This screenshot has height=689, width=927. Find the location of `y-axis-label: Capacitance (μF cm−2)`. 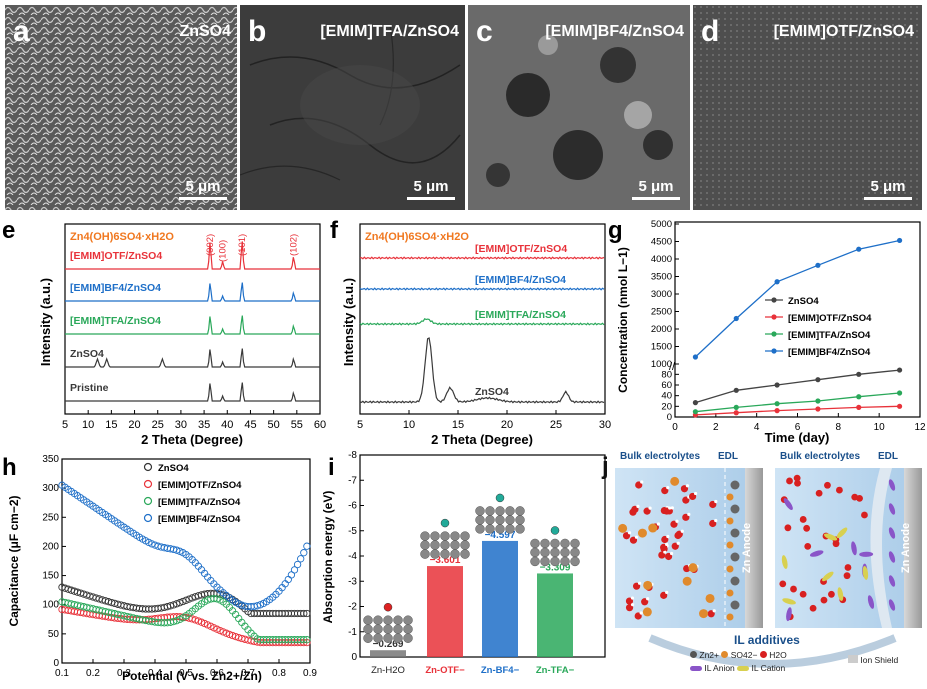

y-axis-label: Capacitance (μF cm−2) is located at coordinates (14, 560).